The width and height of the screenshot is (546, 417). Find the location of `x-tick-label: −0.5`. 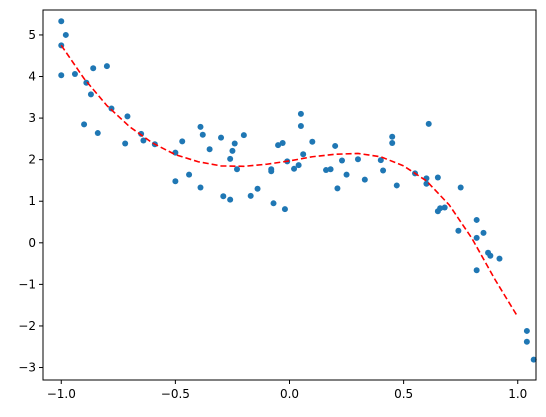

x-tick-label: −0.5 is located at coordinates (175, 394).